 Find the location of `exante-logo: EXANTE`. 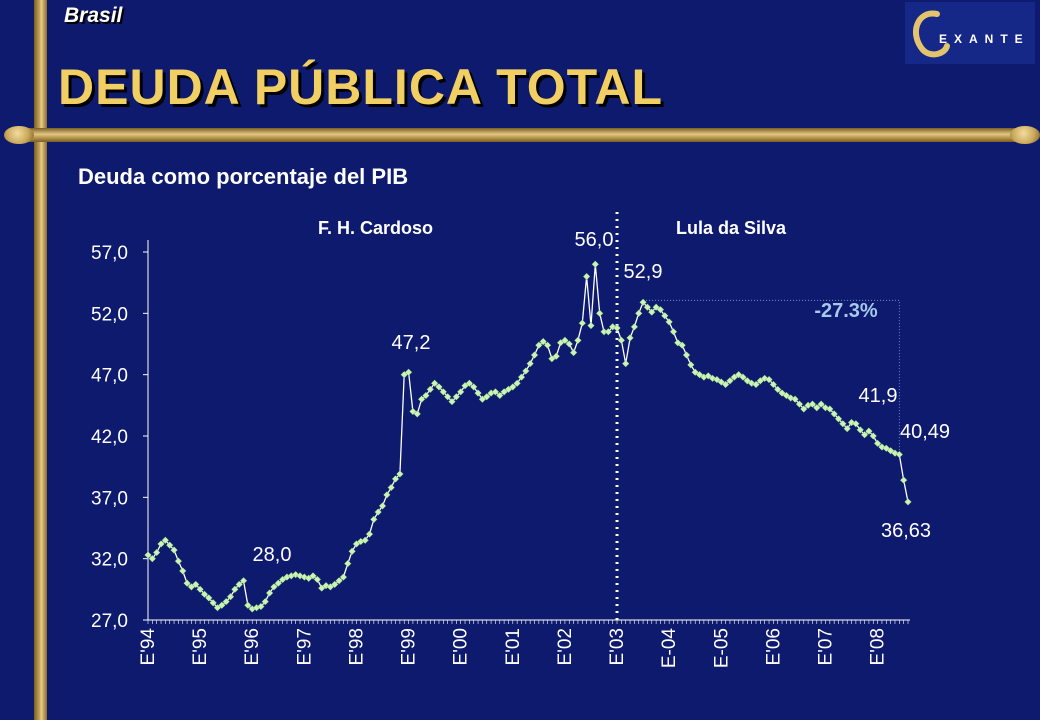

exante-logo: EXANTE is located at coordinates (970, 33).